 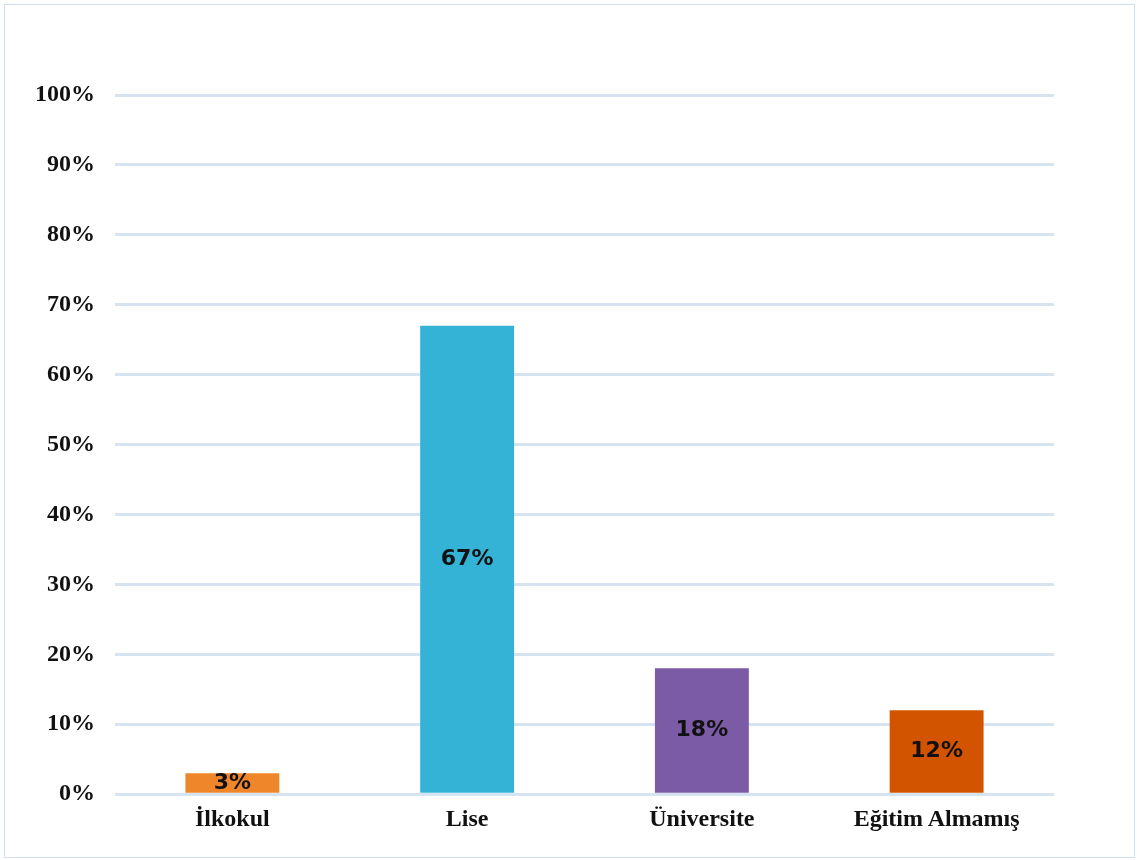 I want to click on x-tick-label: Üniversite, so click(x=702, y=817).